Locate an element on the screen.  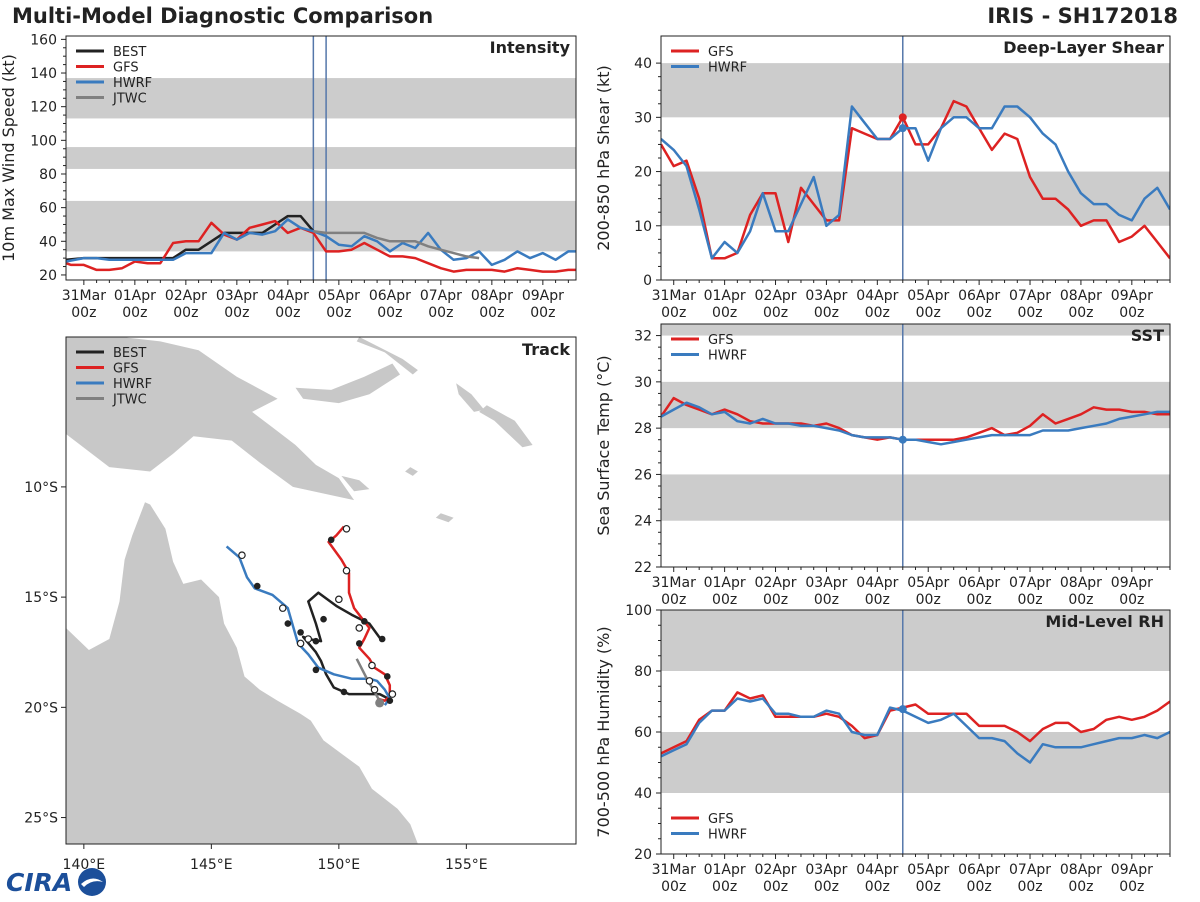
y-tick-label: 0 is located at coordinates (647, 281).